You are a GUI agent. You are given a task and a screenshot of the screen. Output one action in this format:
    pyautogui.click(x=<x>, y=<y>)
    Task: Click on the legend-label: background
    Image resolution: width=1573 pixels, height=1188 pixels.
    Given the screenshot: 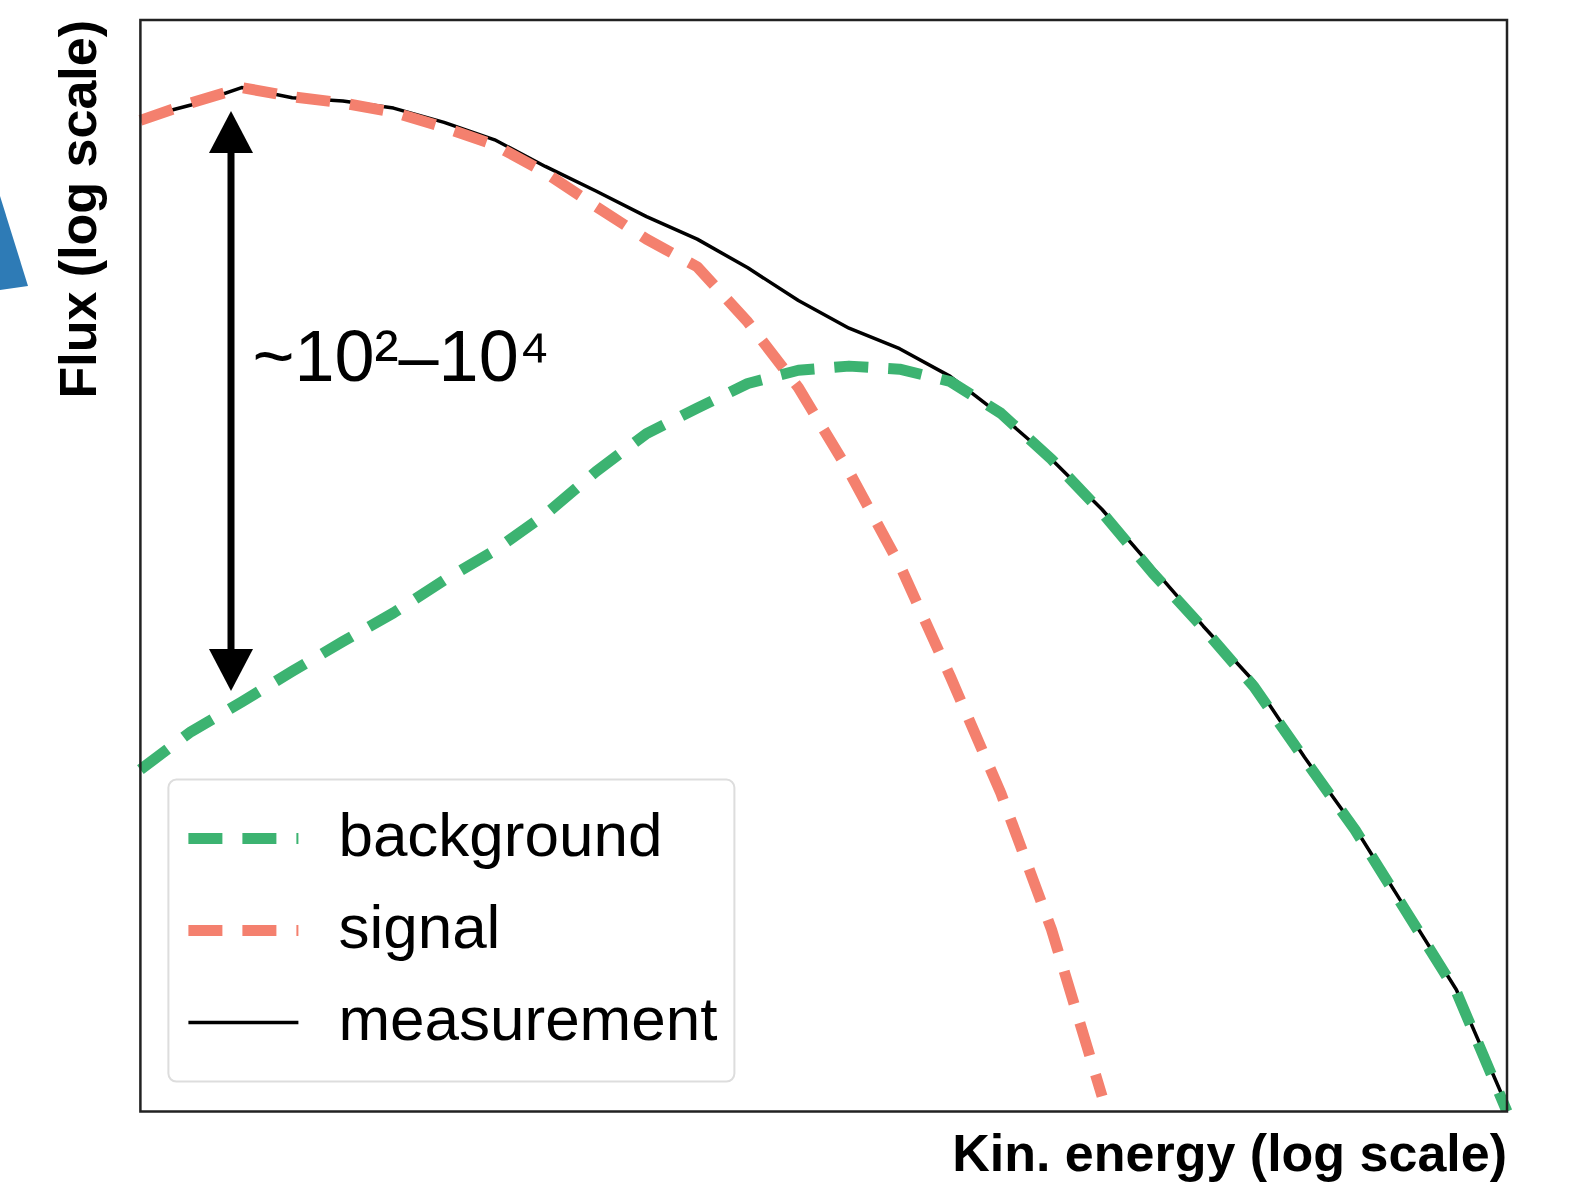 What is the action you would take?
    pyautogui.click(x=500, y=834)
    